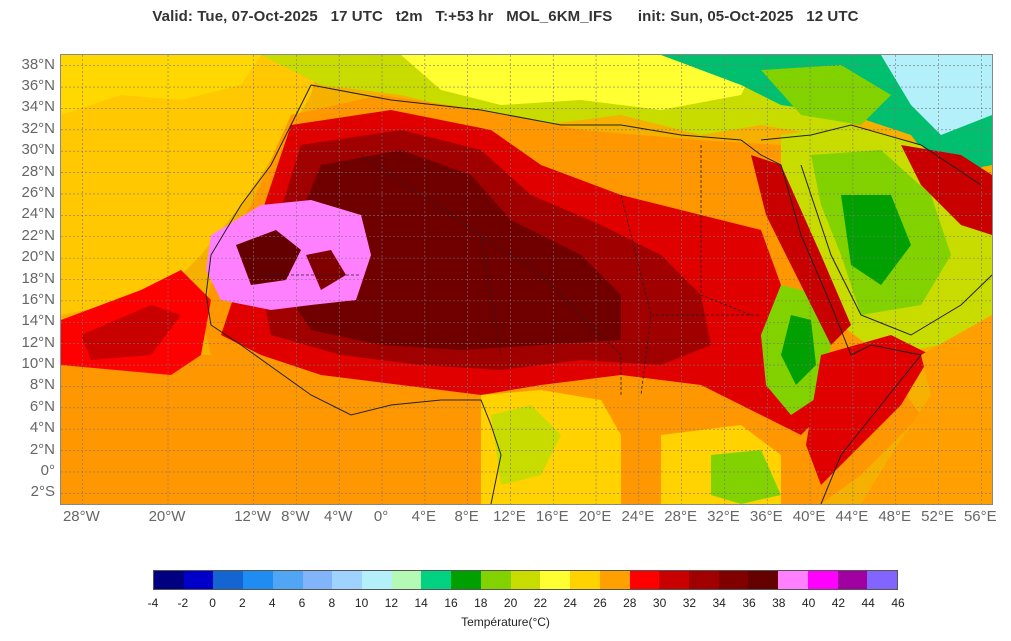  What do you see at coordinates (689, 603) in the screenshot?
I see `colorbar-tick-label: 32` at bounding box center [689, 603].